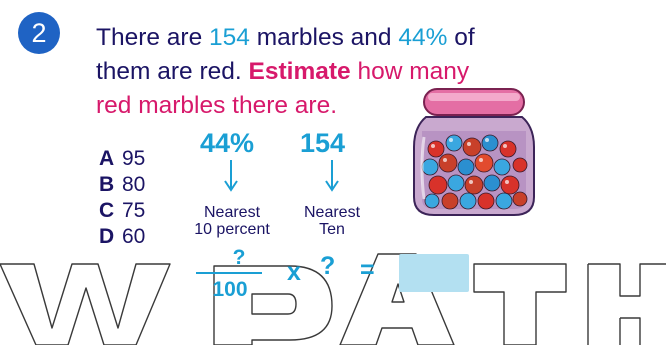 The height and width of the screenshot is (345, 666). What do you see at coordinates (239, 258) in the screenshot?
I see `fraction-numerator: ?` at bounding box center [239, 258].